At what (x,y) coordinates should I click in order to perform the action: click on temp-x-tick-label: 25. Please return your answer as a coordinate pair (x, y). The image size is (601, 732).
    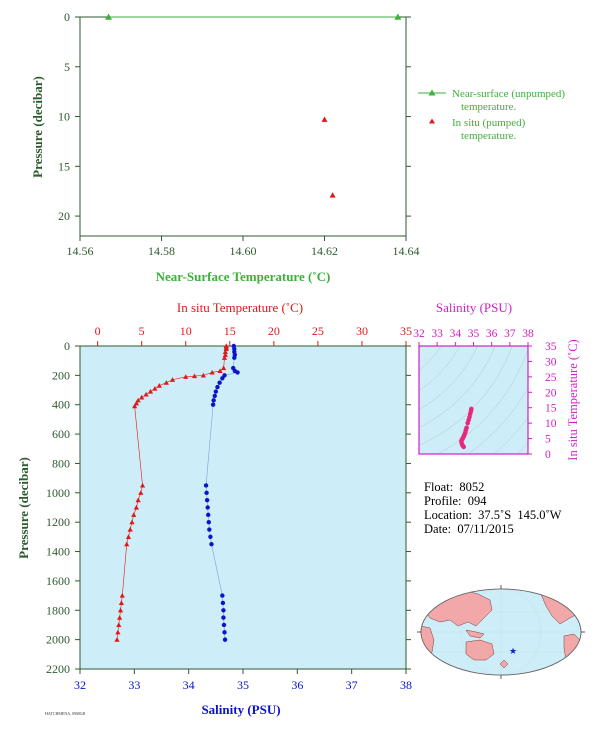
    Looking at the image, I should click on (318, 331).